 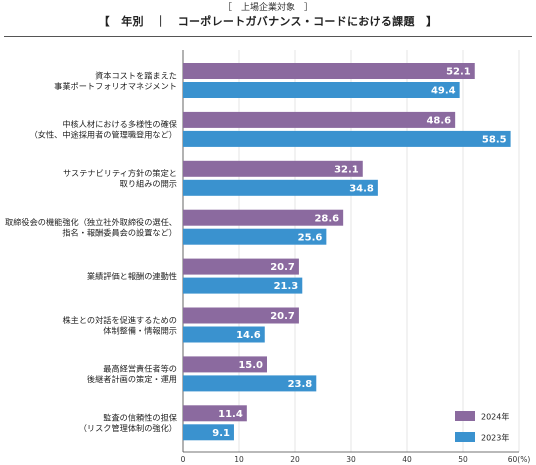 What do you see at coordinates (463, 459) in the screenshot?
I see `x-tick-label: 50` at bounding box center [463, 459].